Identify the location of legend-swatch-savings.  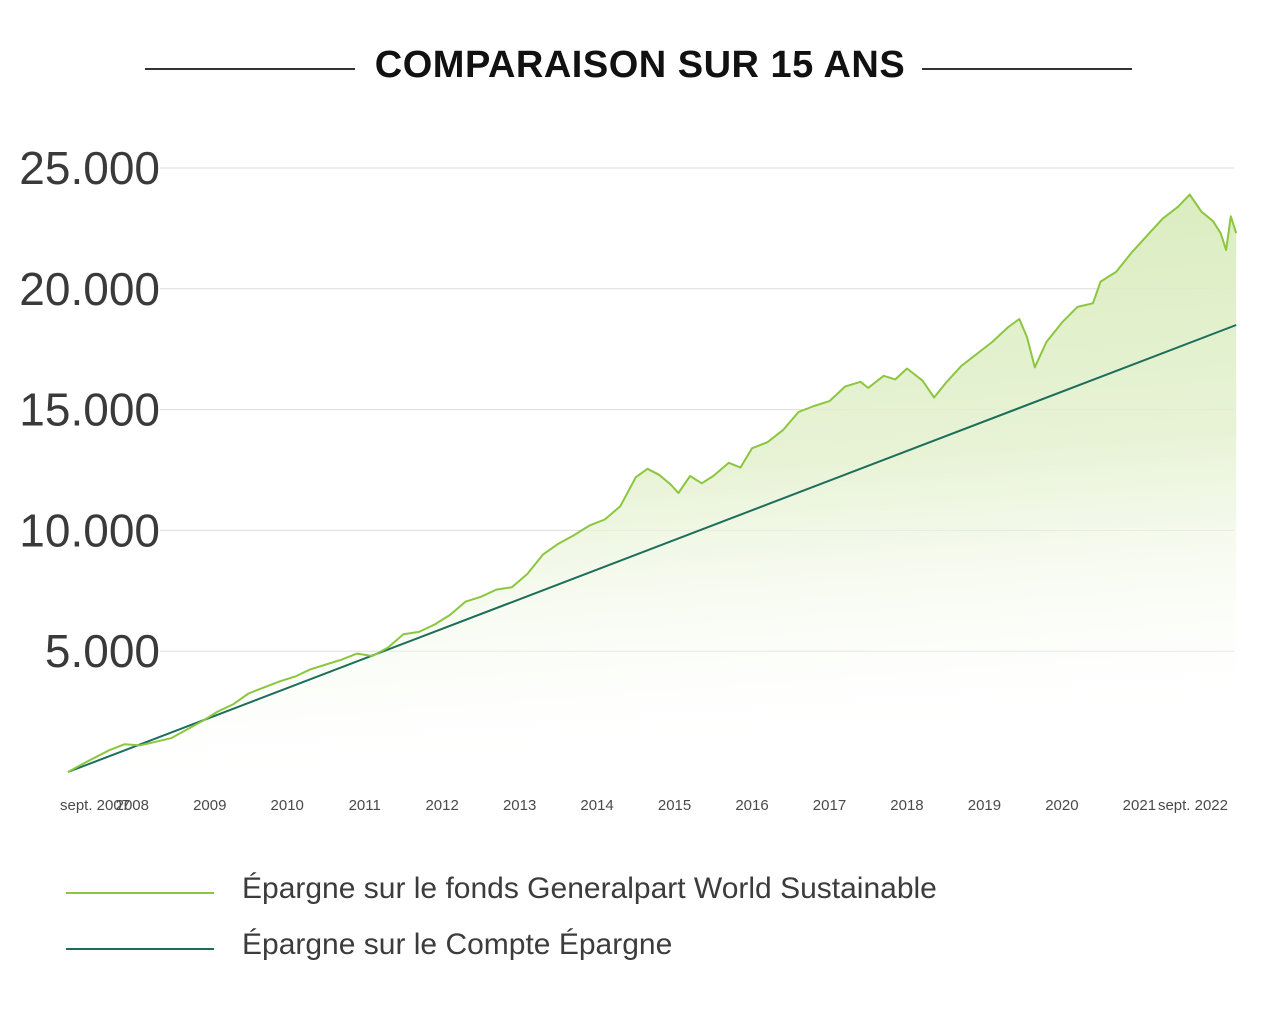
(140, 949).